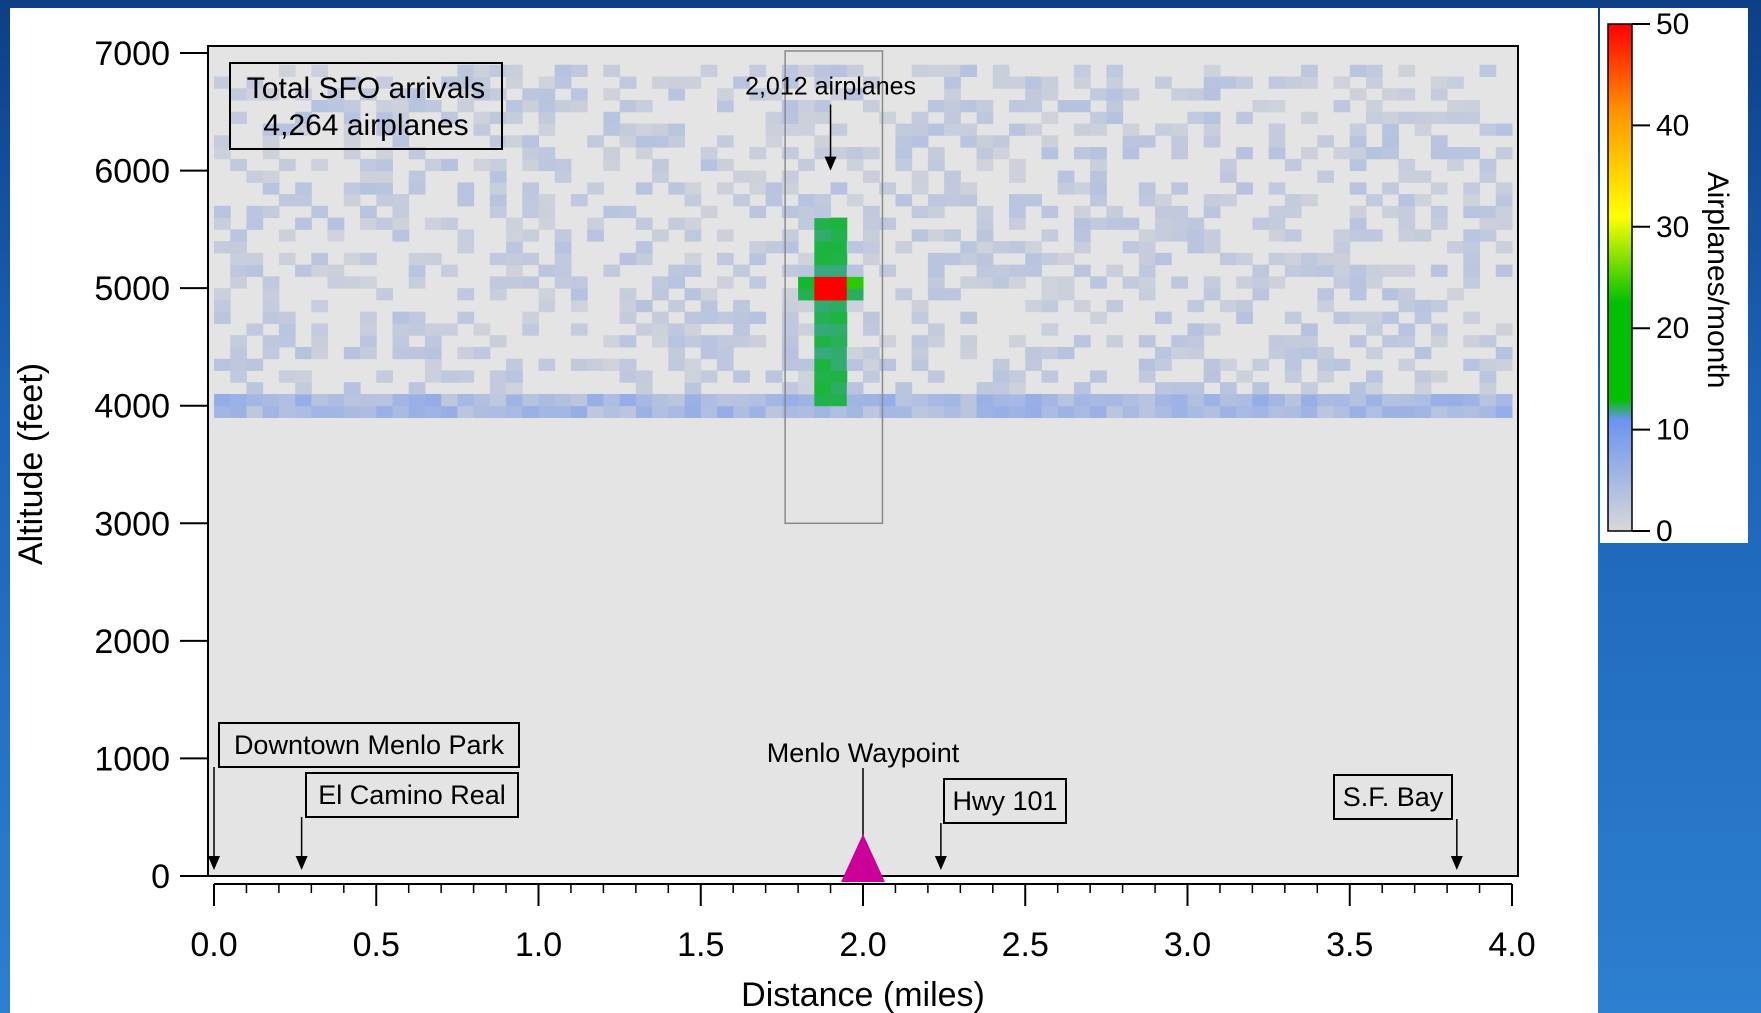  I want to click on y-axis: 0 1000 2000 3000 4000 5000 6000 7000, so click(151, 465).